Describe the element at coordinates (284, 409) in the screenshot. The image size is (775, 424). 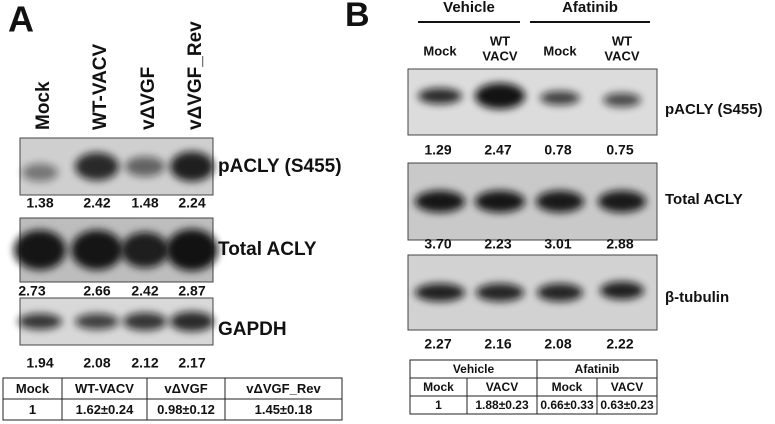
I see `table-cell: 1.45±0.18` at that location.